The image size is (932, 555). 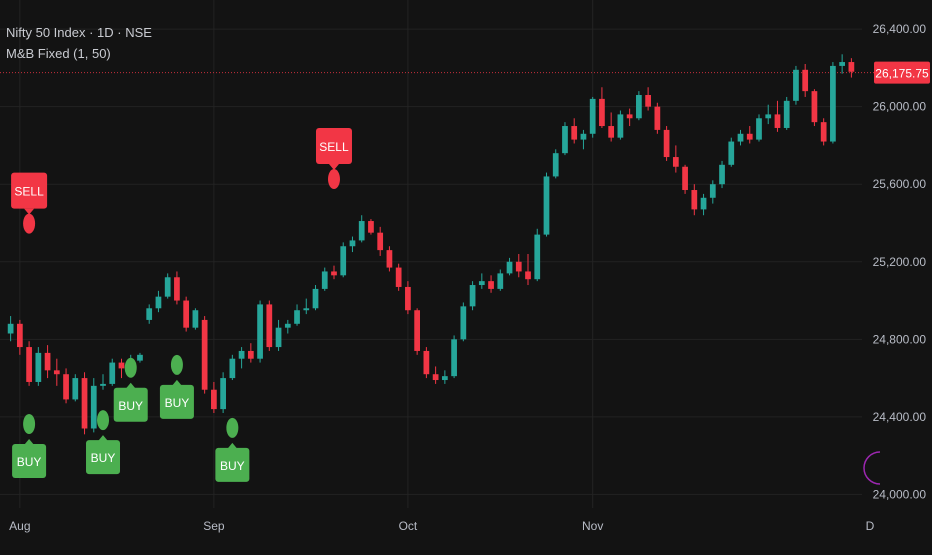 What do you see at coordinates (870, 526) in the screenshot?
I see `x-tick-label: D` at bounding box center [870, 526].